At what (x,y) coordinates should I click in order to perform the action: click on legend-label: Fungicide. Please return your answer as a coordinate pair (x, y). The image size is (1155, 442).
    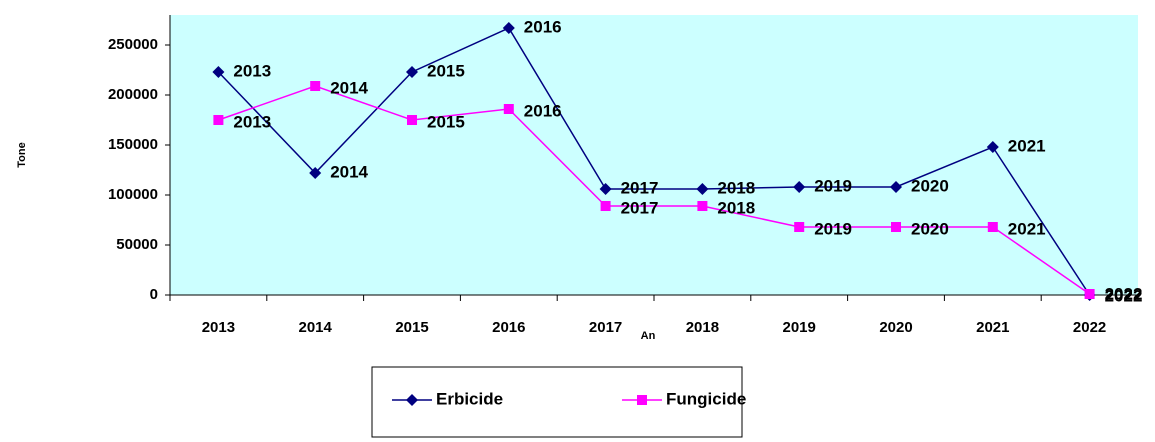
    Looking at the image, I should click on (706, 398).